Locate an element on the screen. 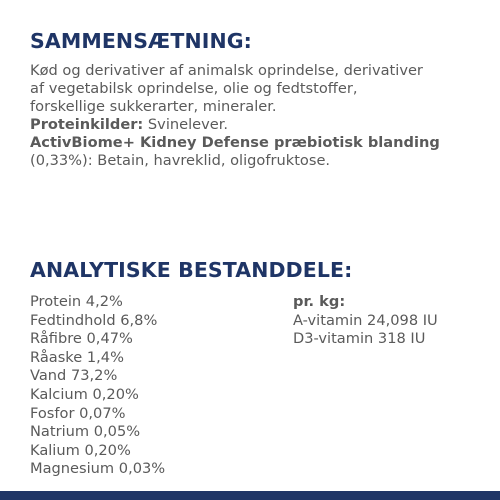 Image resolution: width=500 pixels, height=500 pixels. vitamin-item: D3-vitamin 318 IU is located at coordinates (359, 339).